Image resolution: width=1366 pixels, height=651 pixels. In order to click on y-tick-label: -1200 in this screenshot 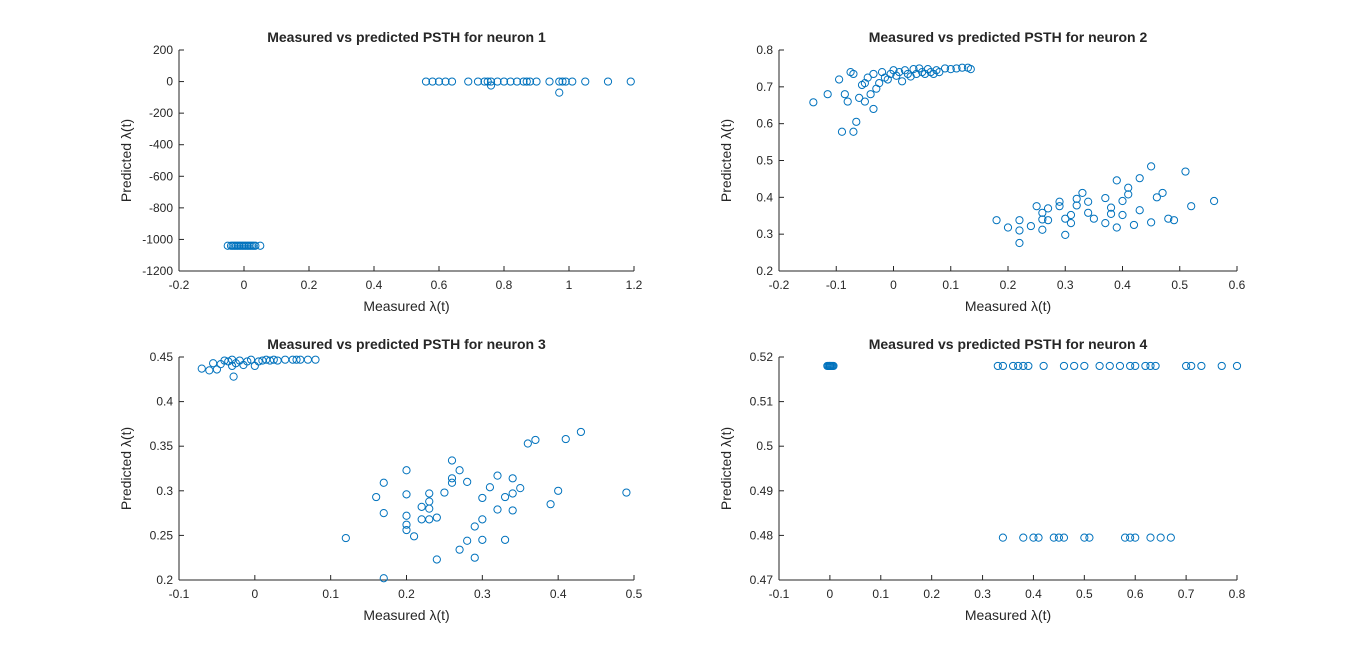, I will do `click(157, 271)`.